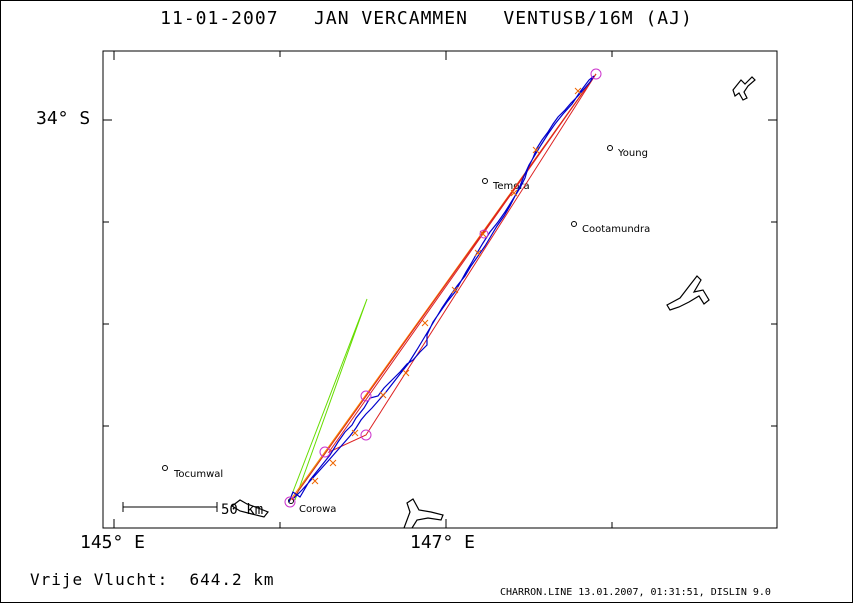 This screenshot has width=853, height=603. I want to click on lake-outline-corowa, so click(249, 508).